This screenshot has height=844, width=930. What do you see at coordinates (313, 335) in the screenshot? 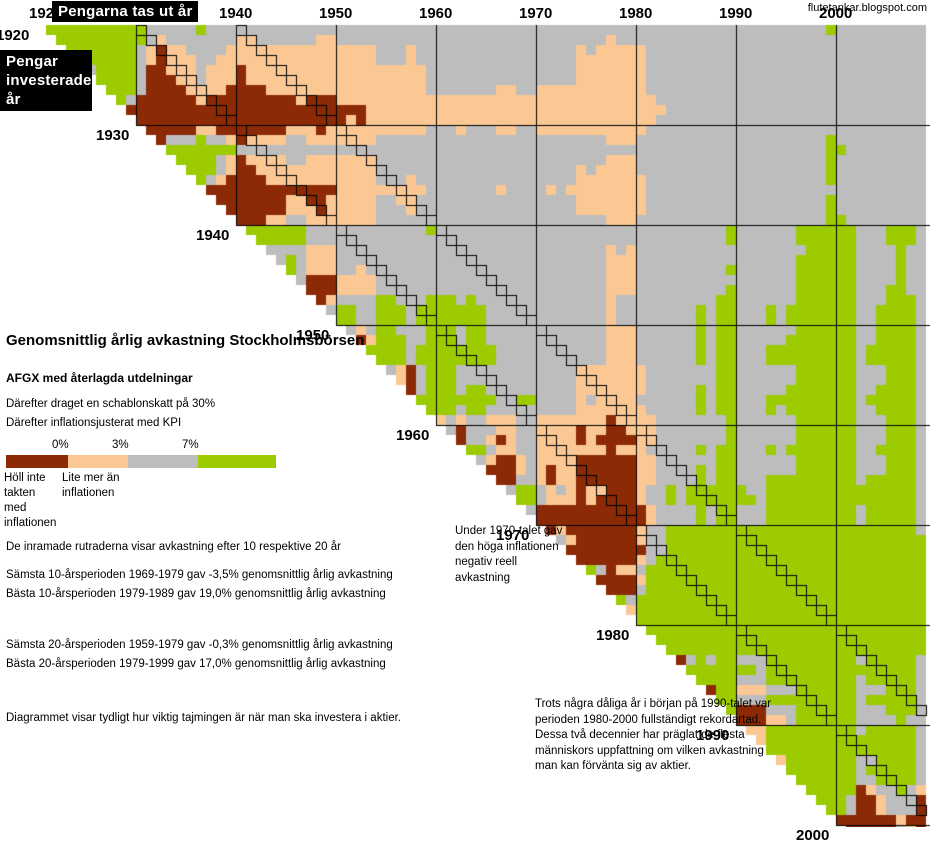
I see `row-label-1950: 1950` at bounding box center [313, 335].